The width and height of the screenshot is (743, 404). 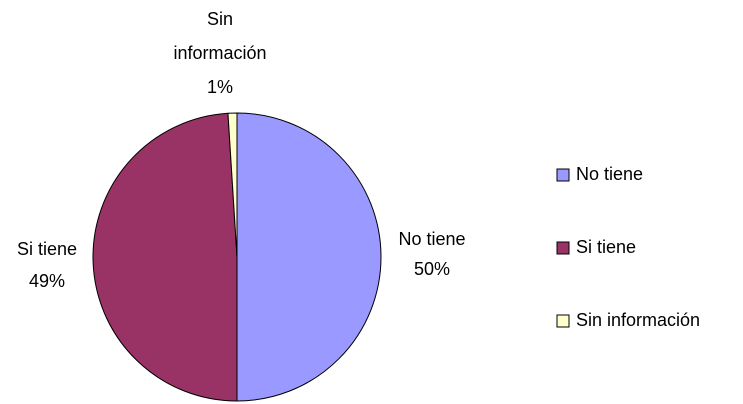 I want to click on slice-value-label: 50%, so click(x=432, y=269).